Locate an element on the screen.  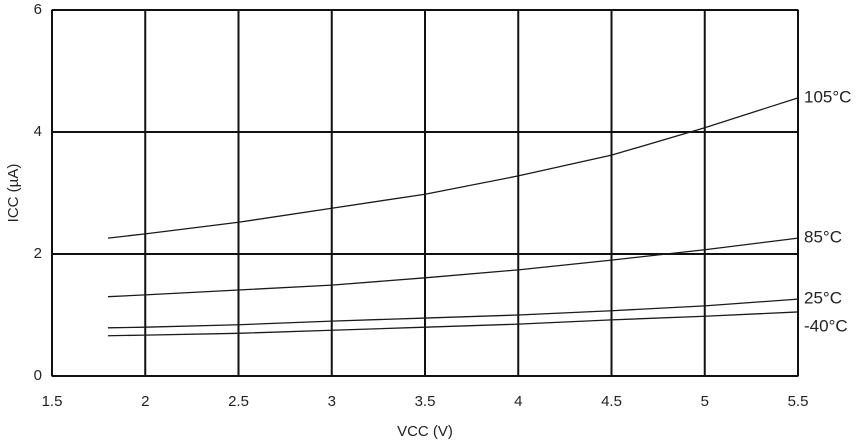
y-tick-label: 4 is located at coordinates (38, 131).